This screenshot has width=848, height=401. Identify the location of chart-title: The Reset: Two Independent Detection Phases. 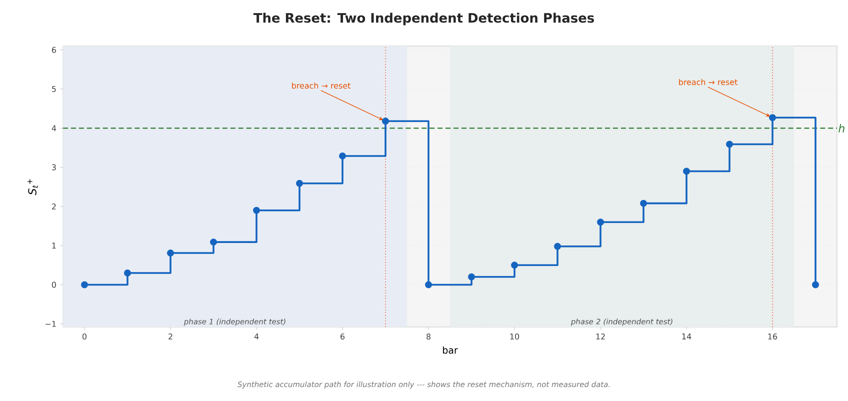
(423, 19).